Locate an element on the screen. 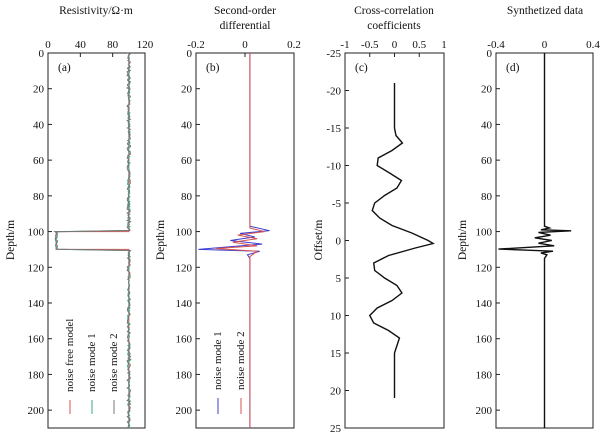 The height and width of the screenshot is (441, 600). panel-d-ylabel: Depth/m is located at coordinates (463, 240).